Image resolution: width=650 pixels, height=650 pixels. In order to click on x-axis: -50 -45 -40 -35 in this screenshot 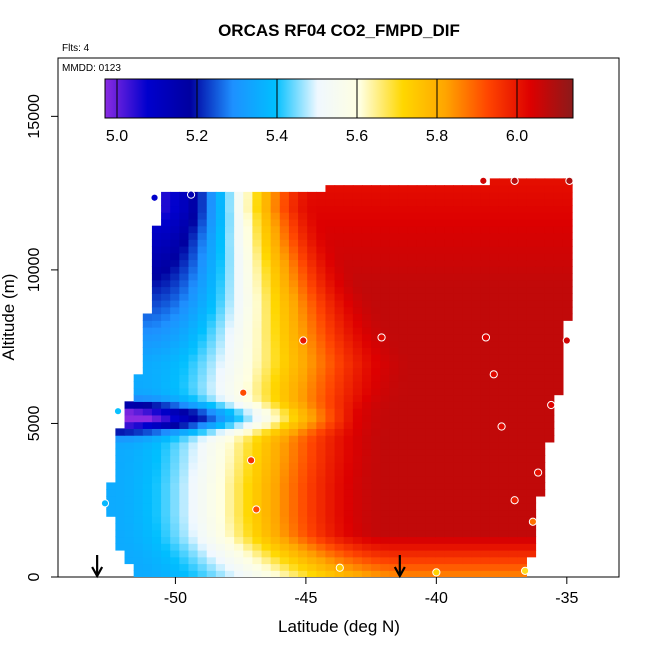, I will do `click(371, 592)`.